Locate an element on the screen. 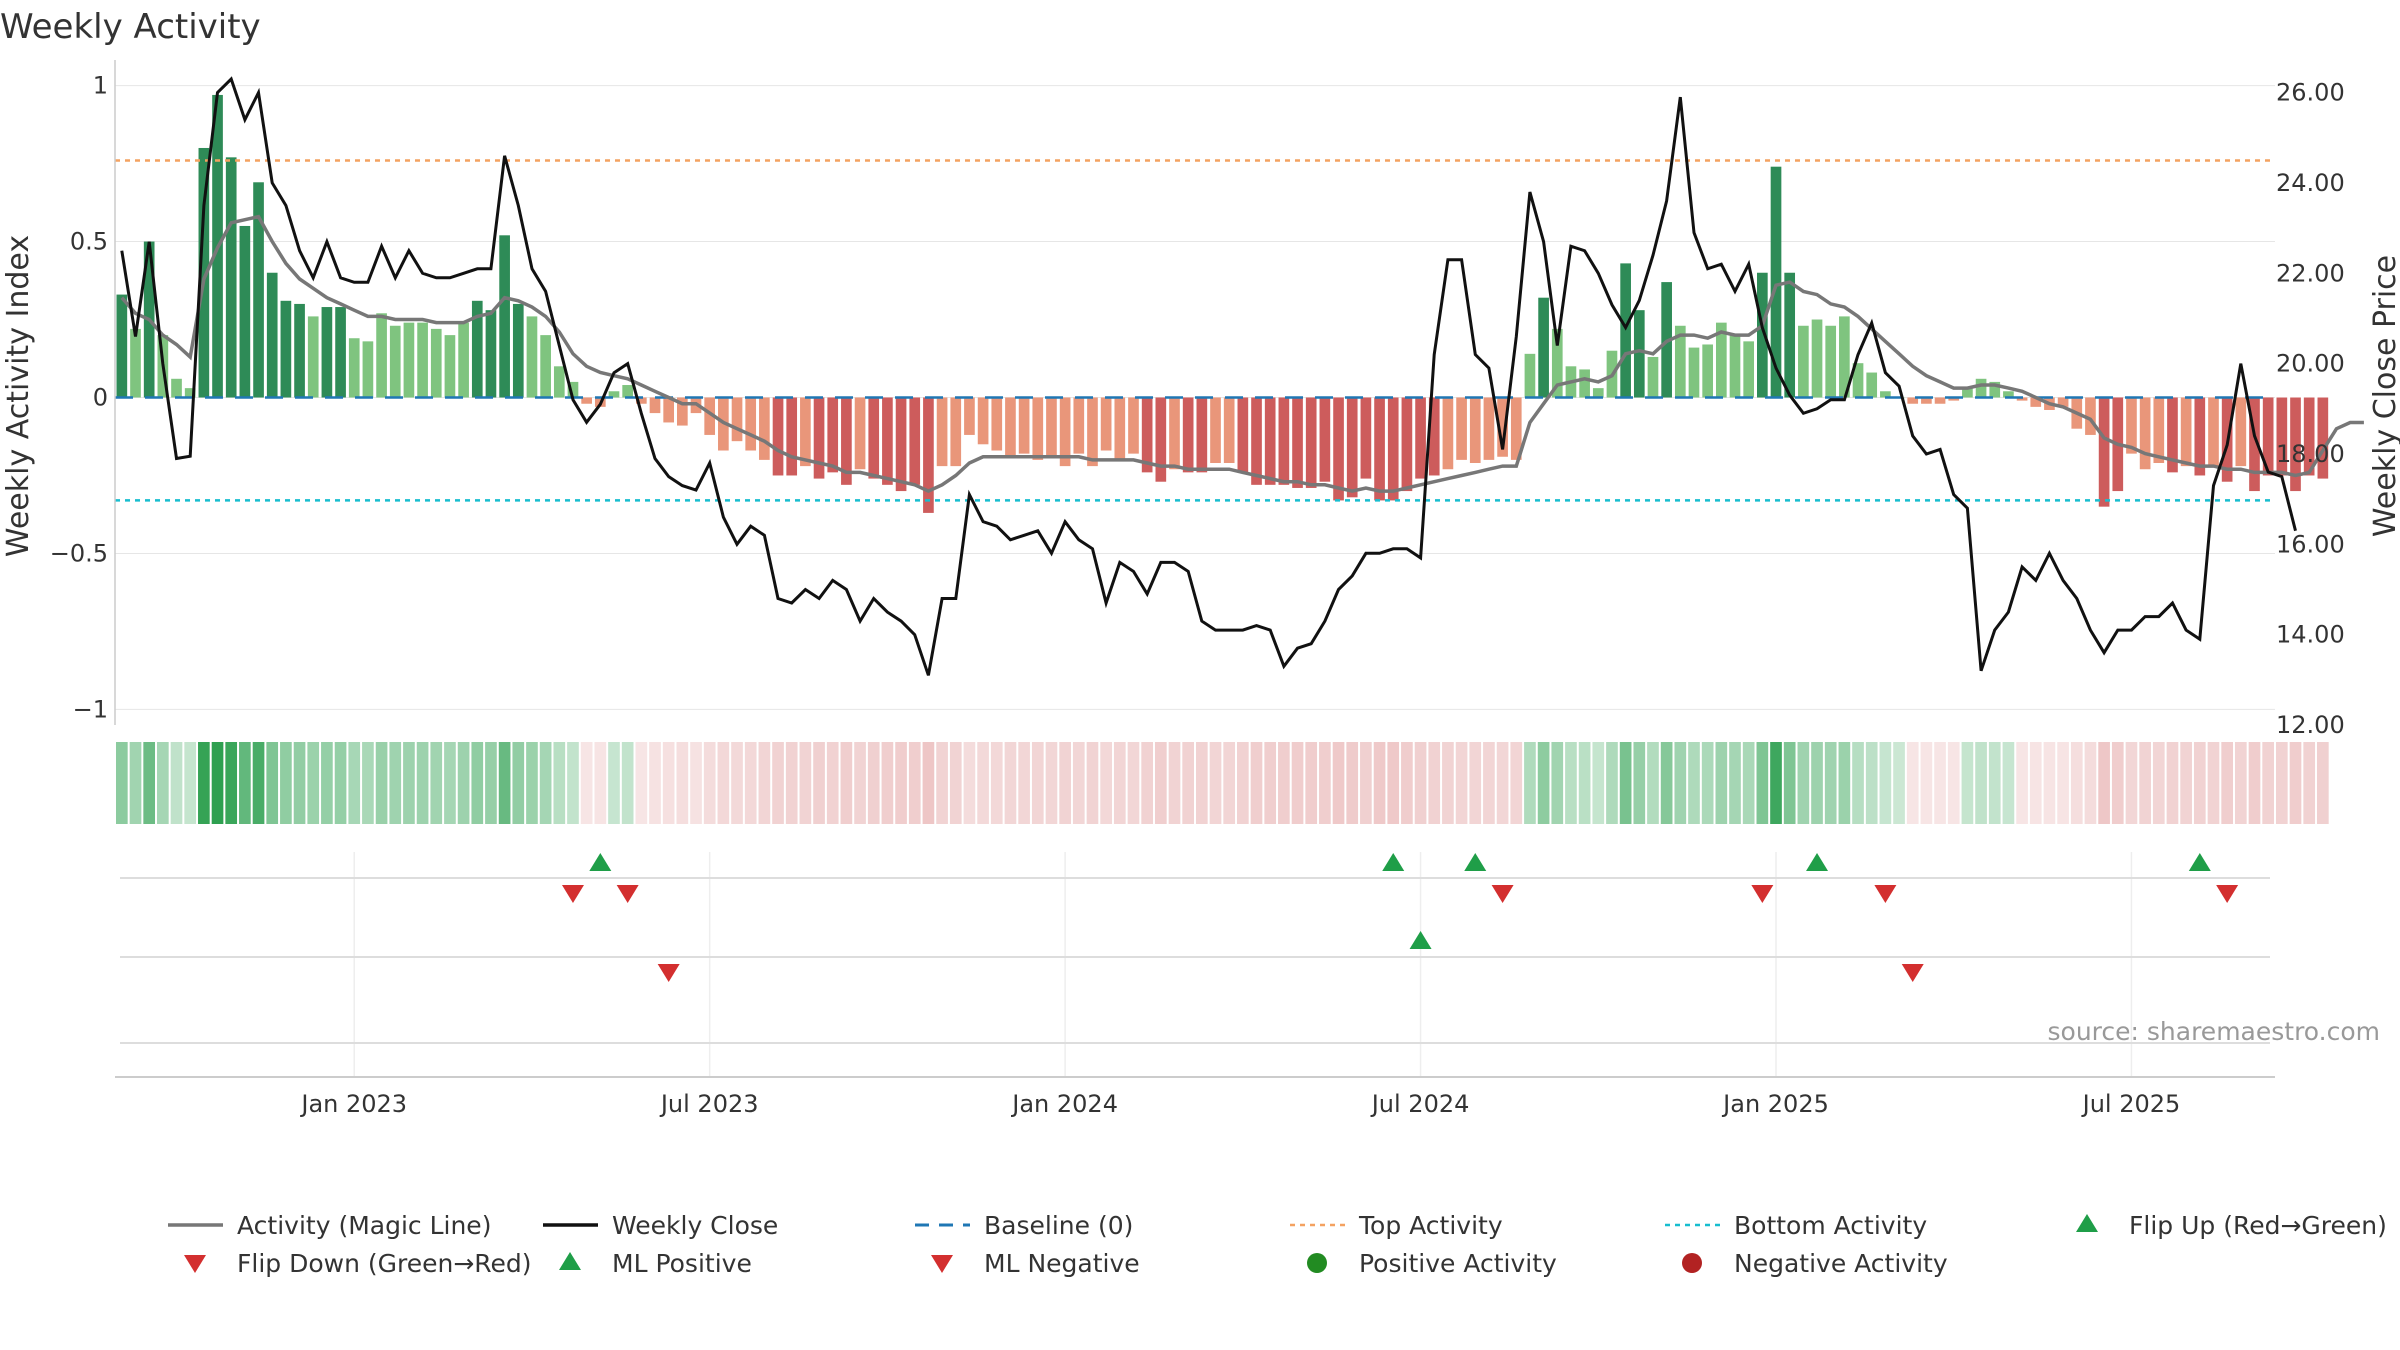  legend-swatch-flipup is located at coordinates (2087, 1223).